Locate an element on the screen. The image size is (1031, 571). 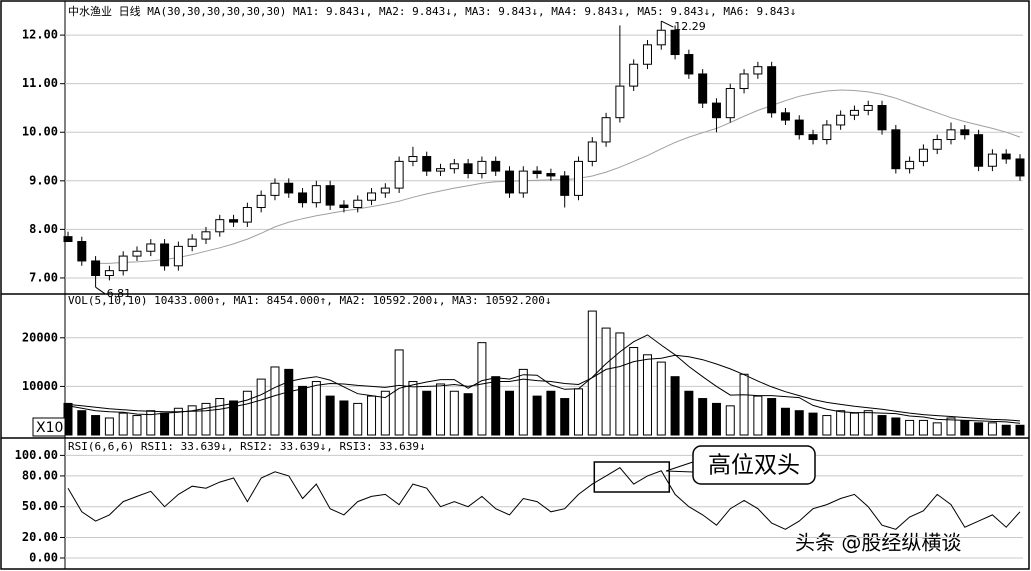
y-tick-label: 12.00 is located at coordinates (40, 35).